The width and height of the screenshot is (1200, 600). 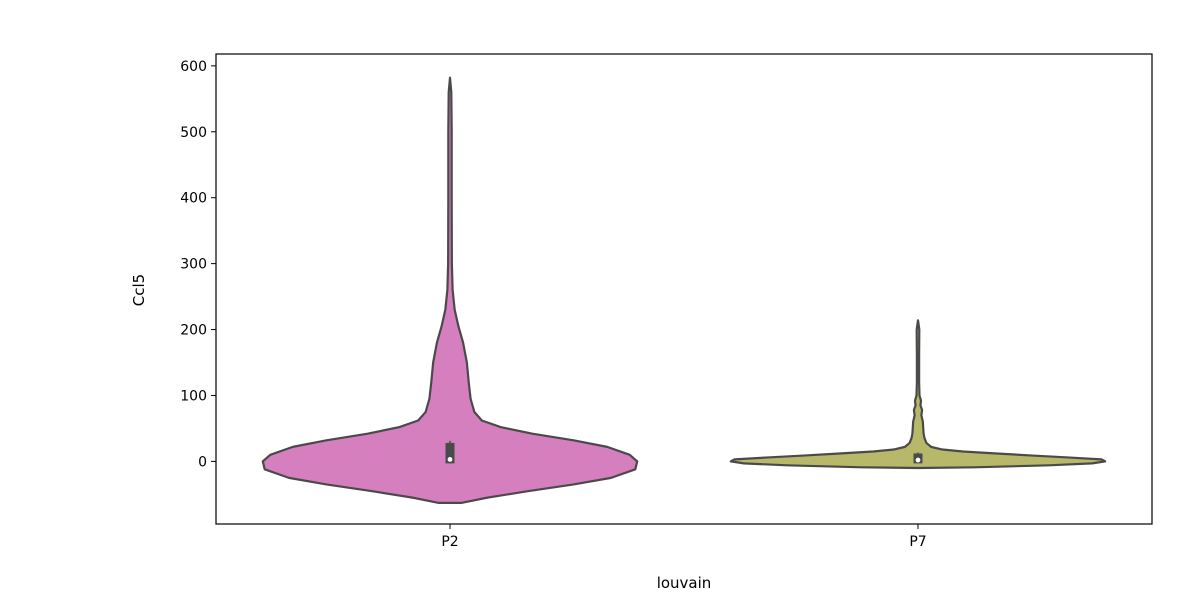 What do you see at coordinates (139, 290) in the screenshot?
I see `y-axis-label: Ccl5` at bounding box center [139, 290].